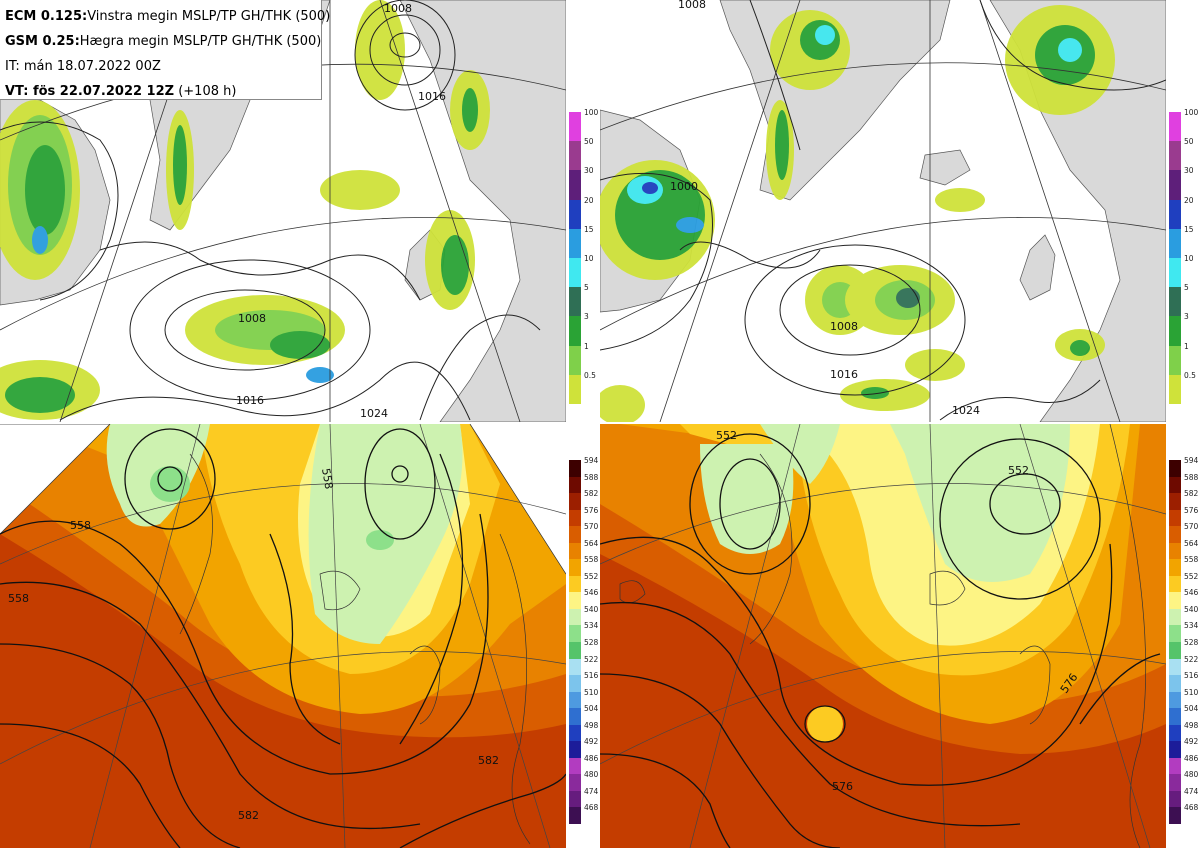 The height and width of the screenshot is (848, 1200). I want to click on colorbar-label: 582, so click(591, 494).